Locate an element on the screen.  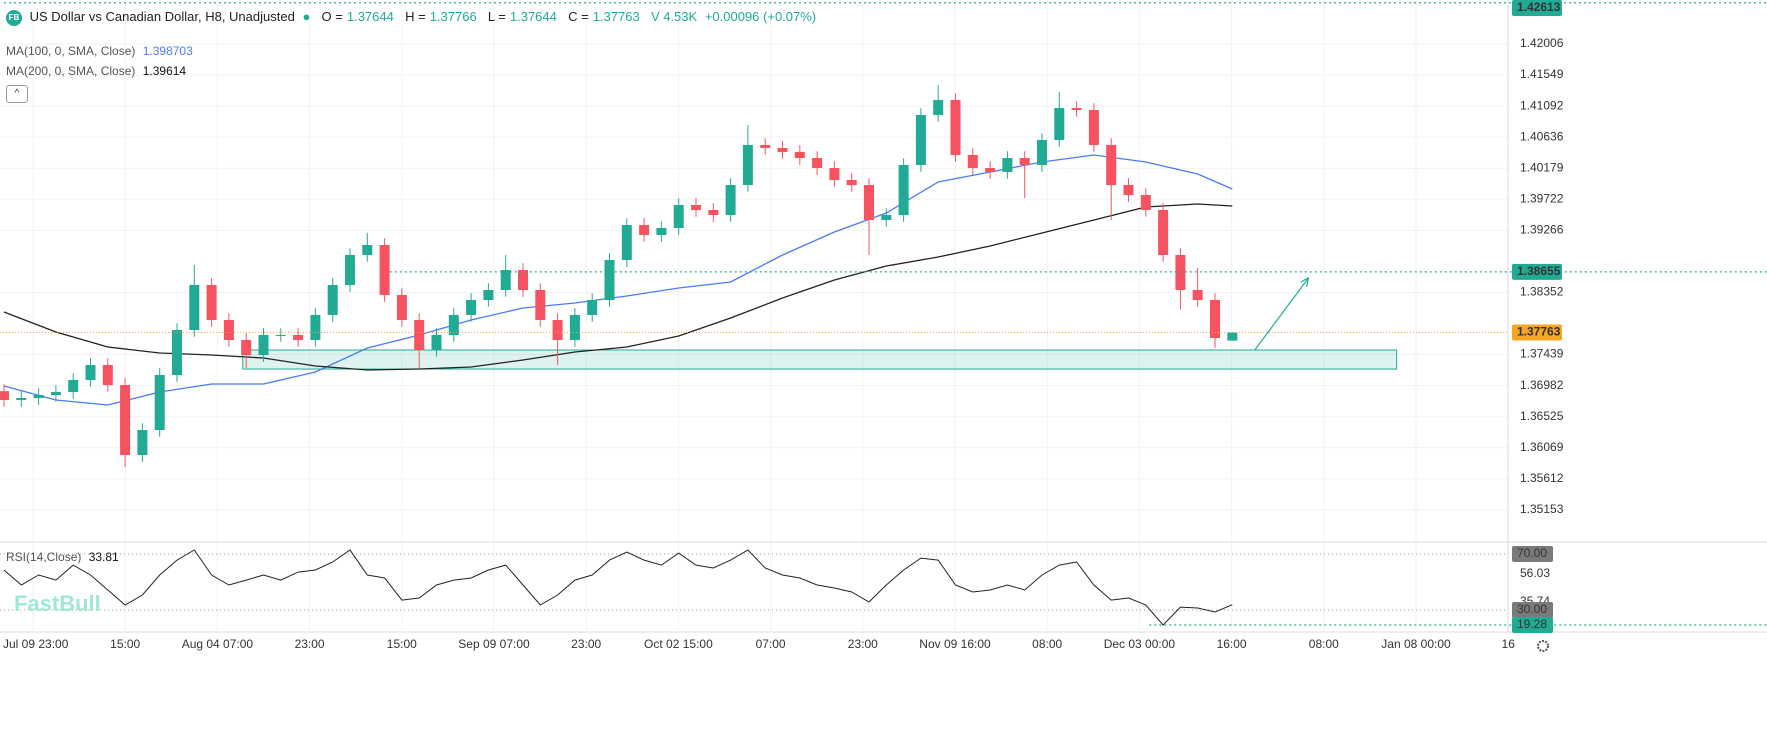
rsi-level-label: 30.00 is located at coordinates (1532, 609).